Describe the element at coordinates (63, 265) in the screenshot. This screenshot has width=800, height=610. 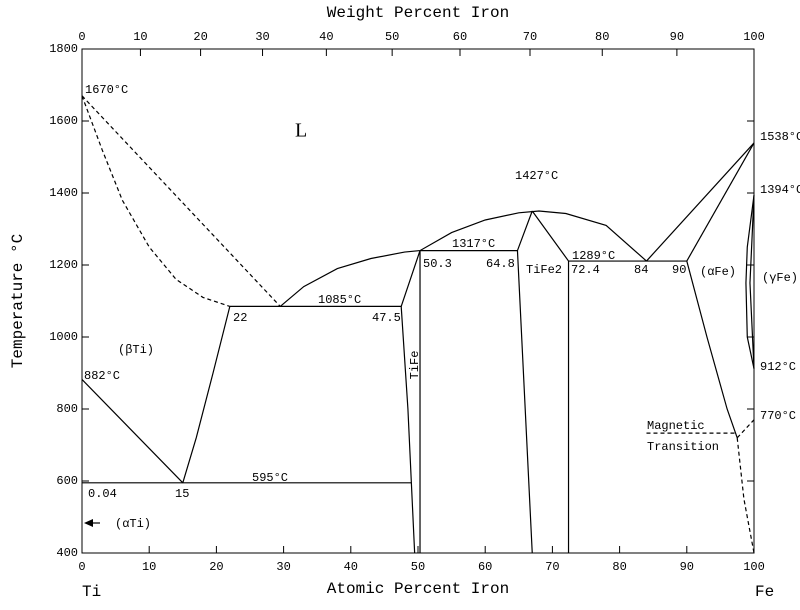
I see `y-tick-label: 1200` at that location.